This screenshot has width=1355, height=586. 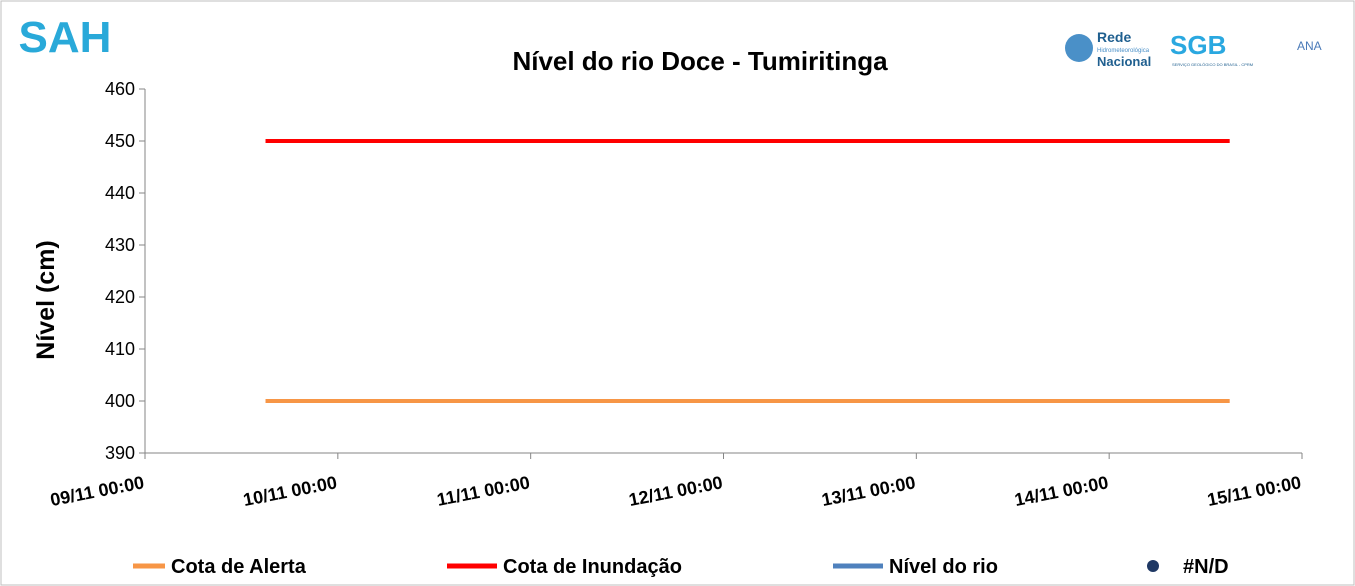 What do you see at coordinates (65, 37) in the screenshot?
I see `logo-sah: SAH` at bounding box center [65, 37].